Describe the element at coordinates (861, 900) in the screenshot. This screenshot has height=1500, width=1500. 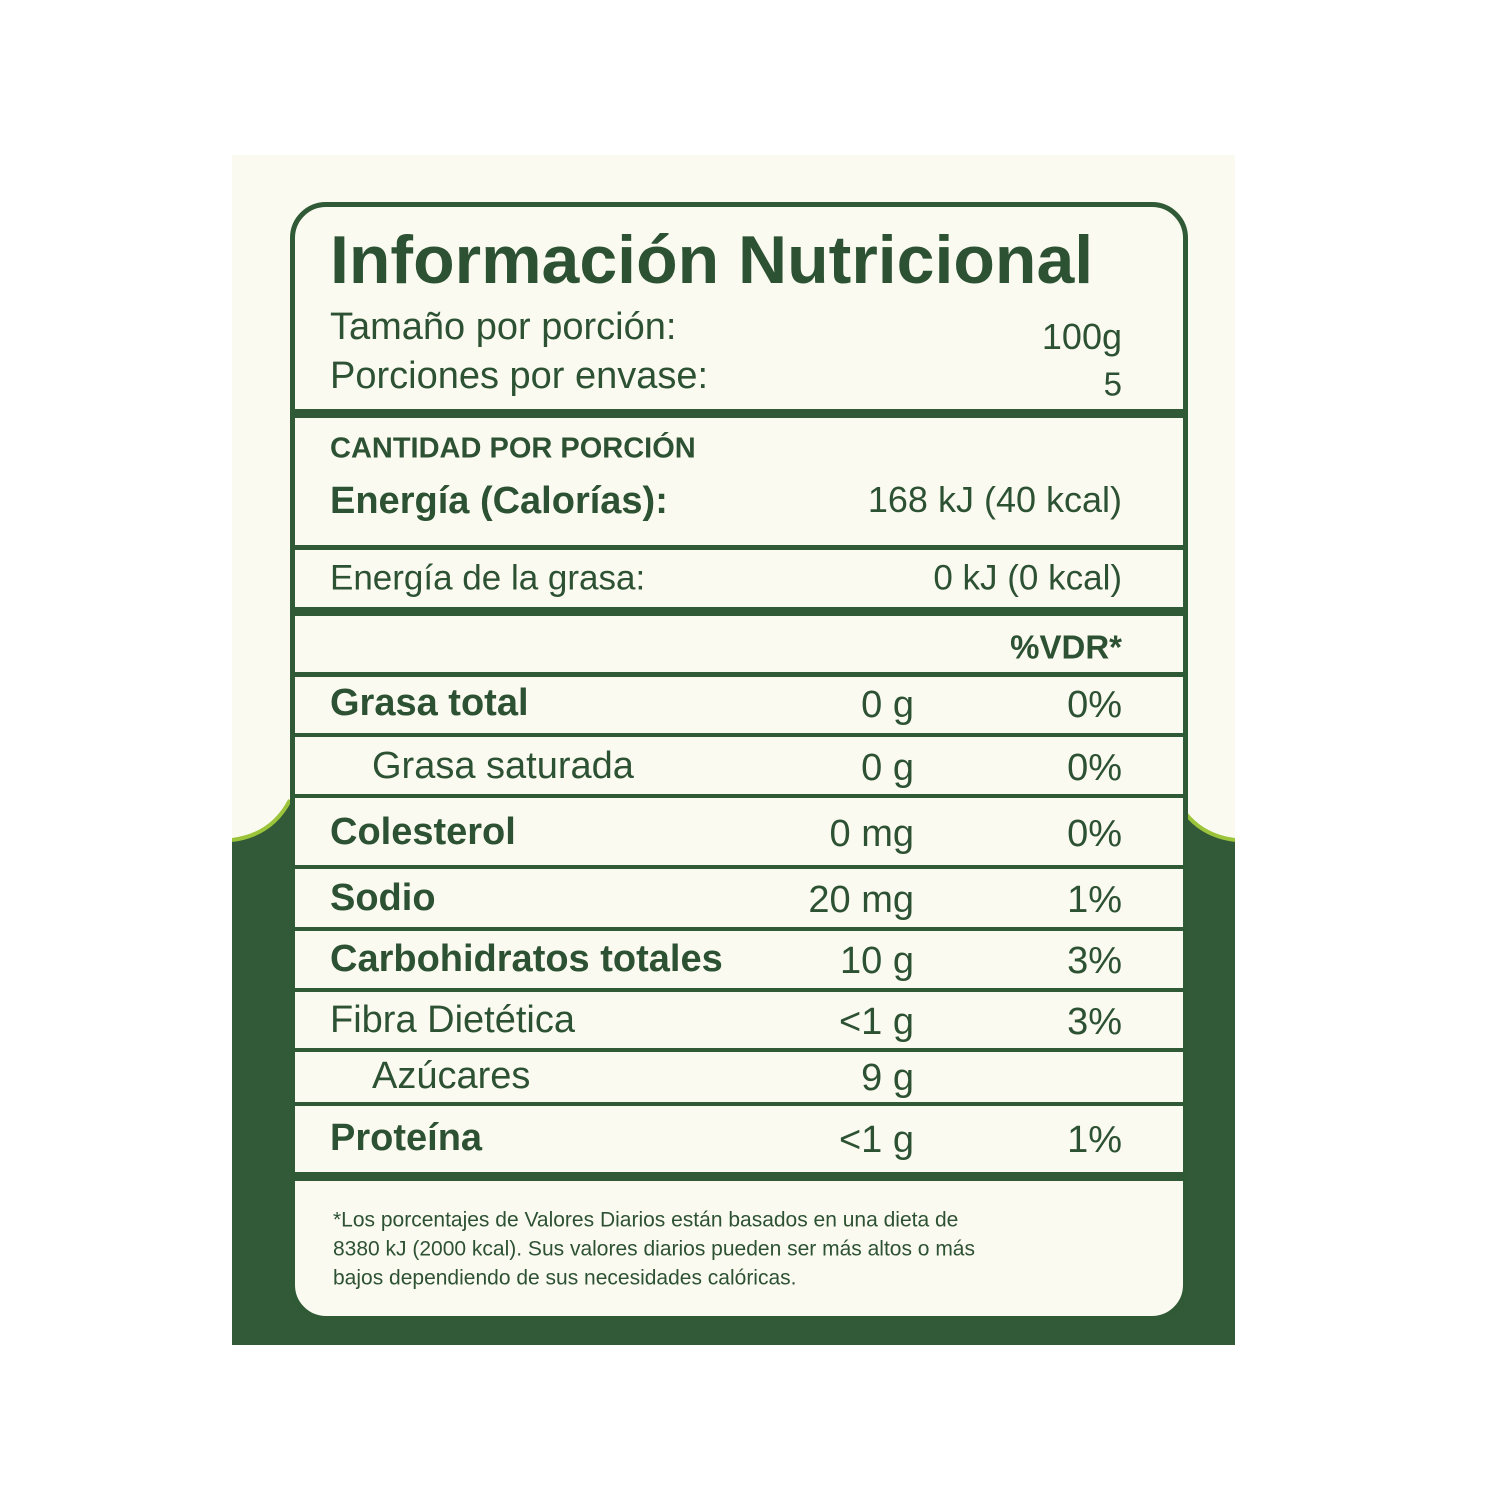
I see `nutrient-amount: 20 mg` at that location.